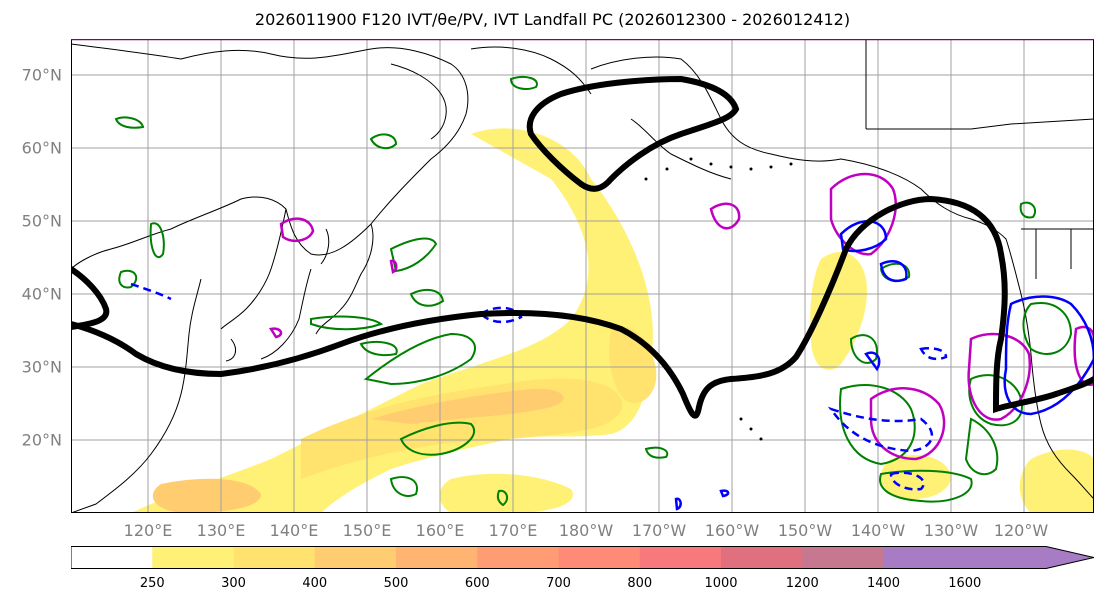 The image size is (1105, 606). What do you see at coordinates (965, 583) in the screenshot?
I see `colorbar-tick-label: 1600` at bounding box center [965, 583].